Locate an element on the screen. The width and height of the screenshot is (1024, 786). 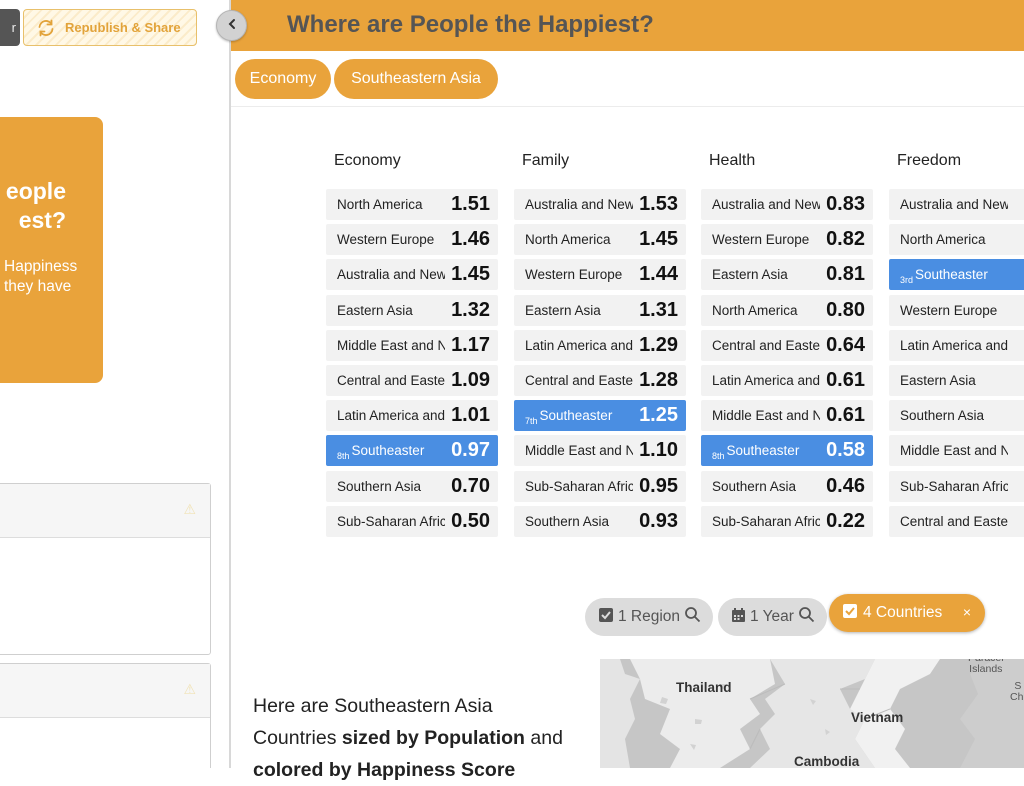
year-filter-chip: 1 Year is located at coordinates (772, 617).